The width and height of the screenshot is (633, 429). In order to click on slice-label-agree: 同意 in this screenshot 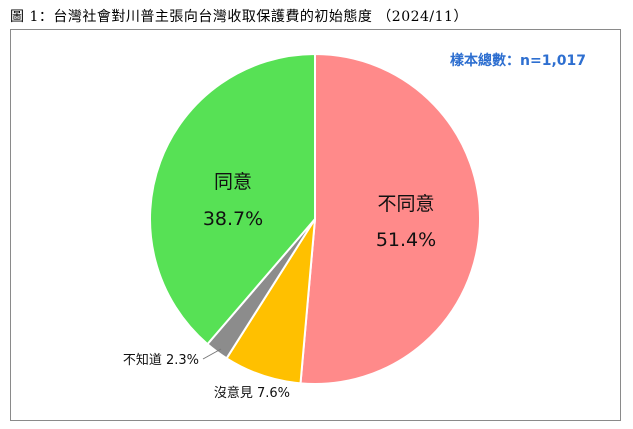, I will do `click(233, 182)`.